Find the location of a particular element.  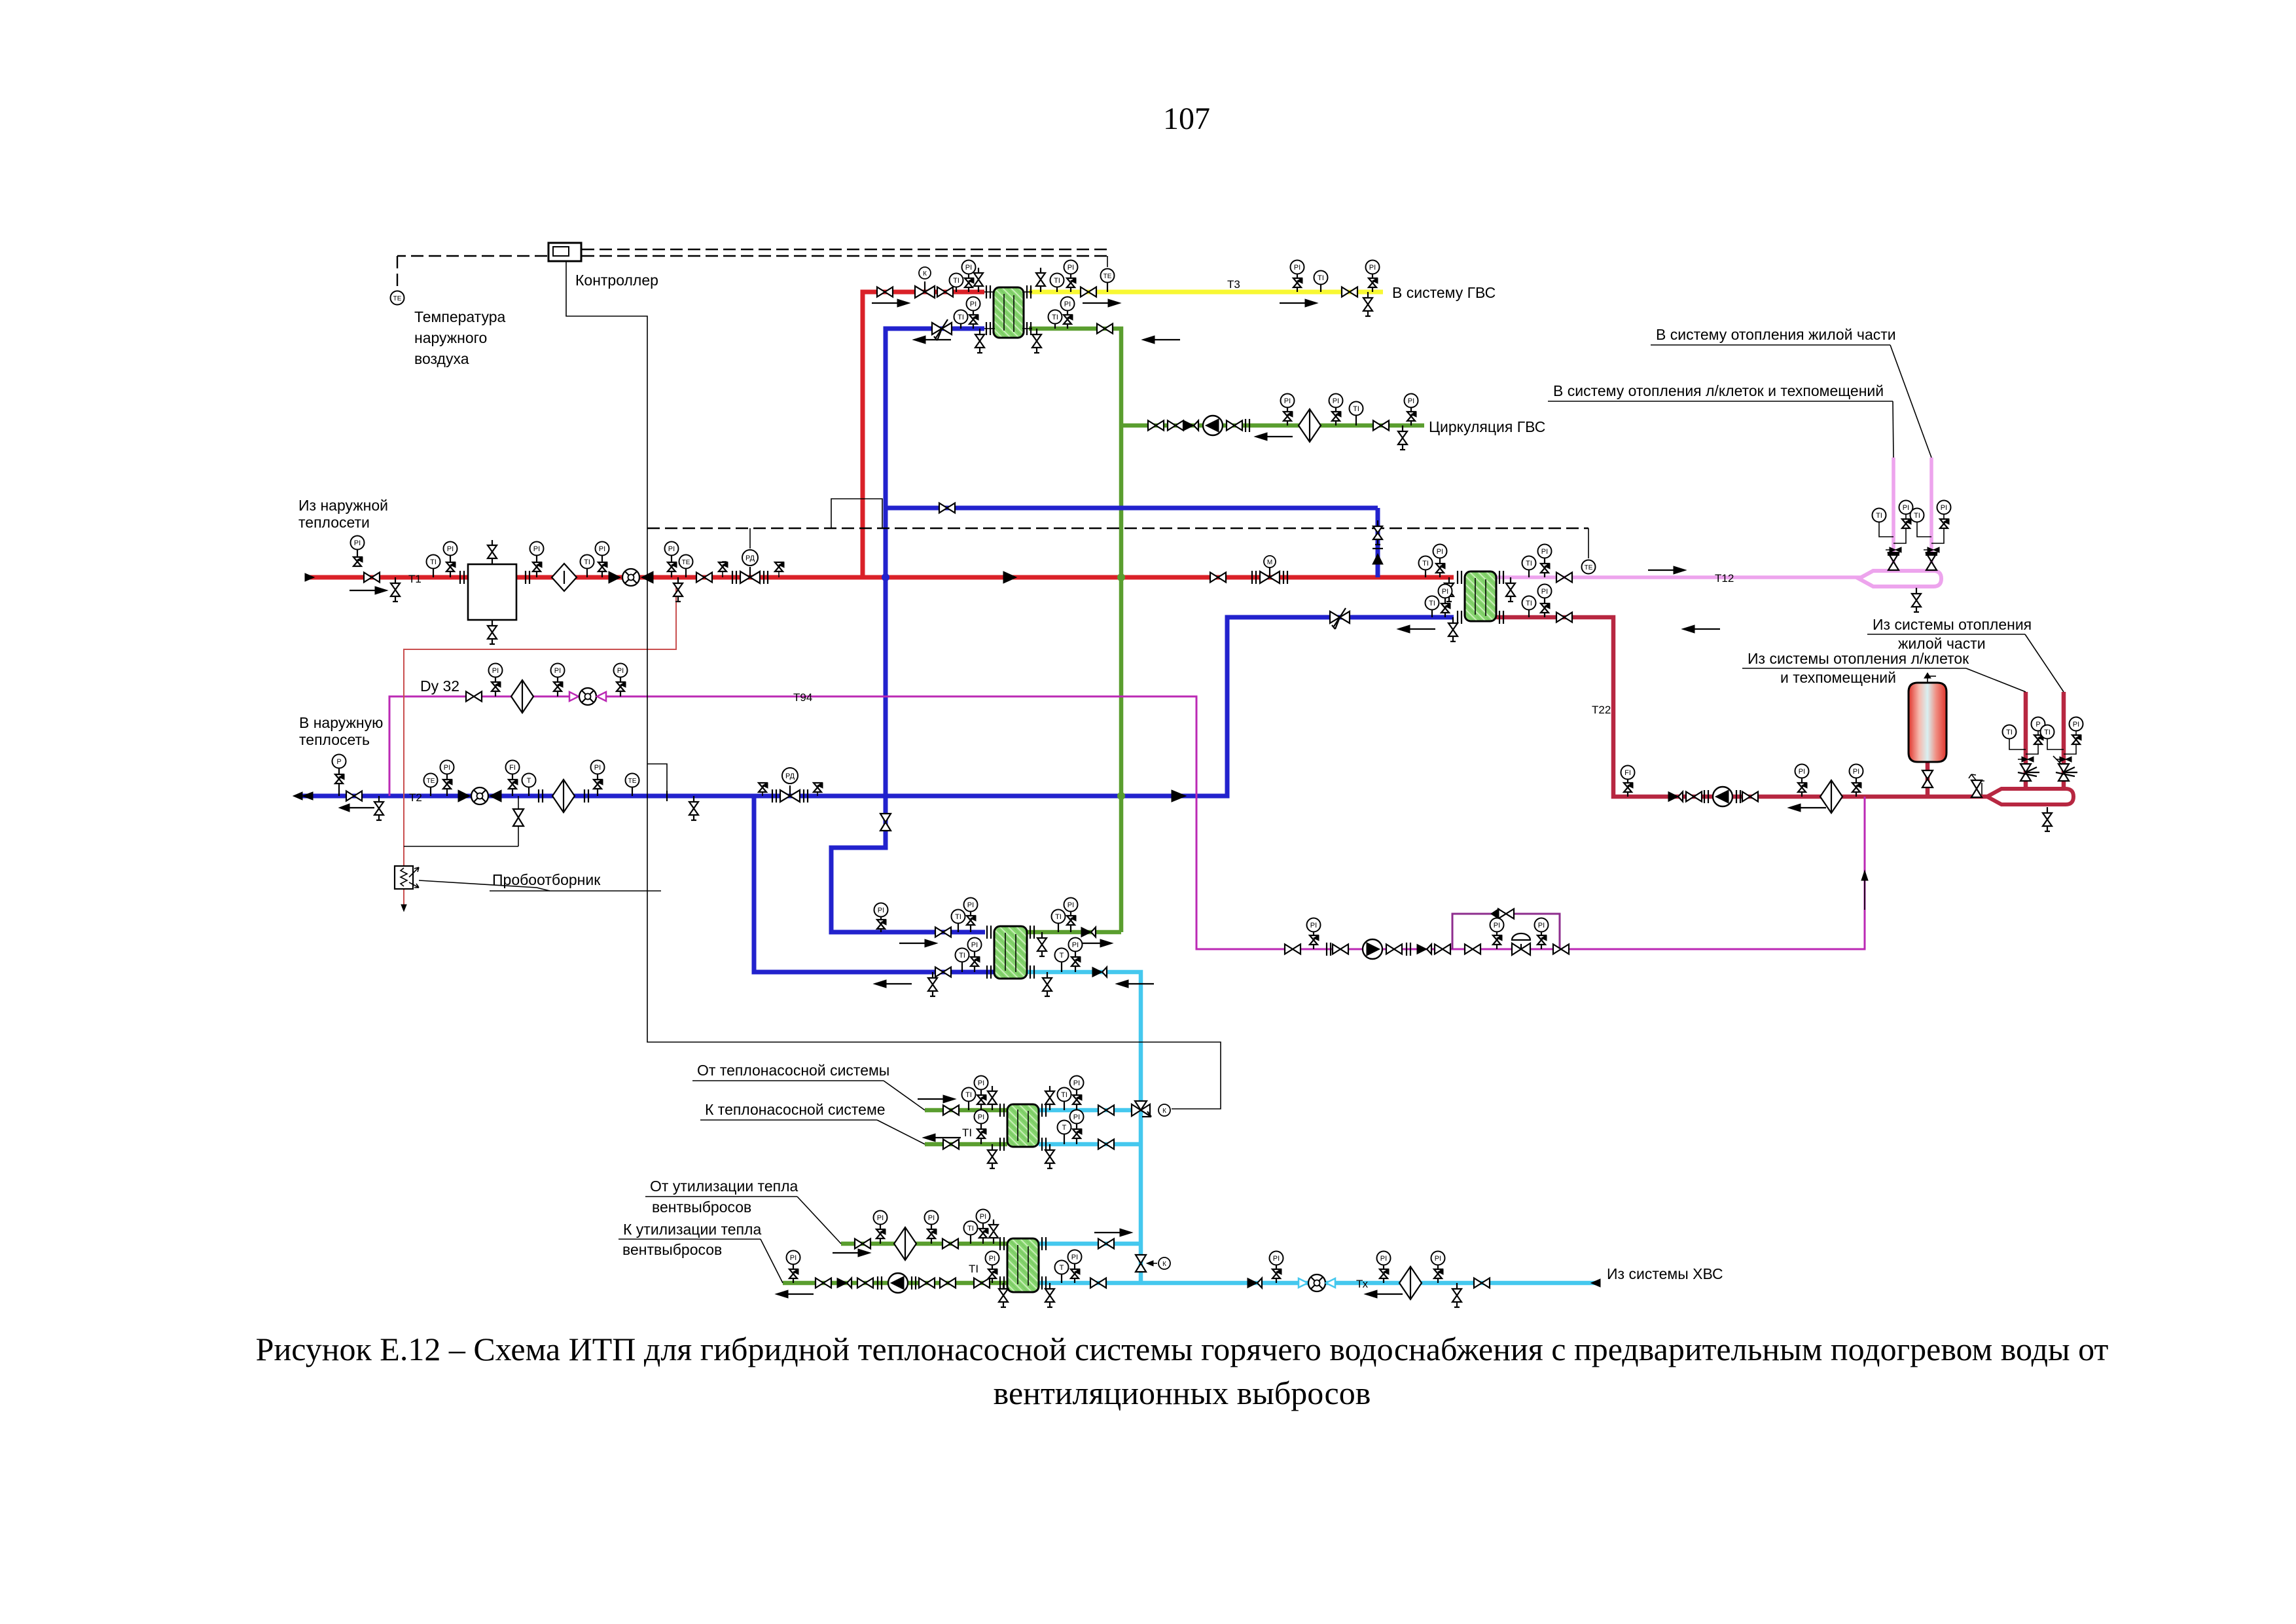

svg-text: Пробоотборник is located at coordinates (546, 879).